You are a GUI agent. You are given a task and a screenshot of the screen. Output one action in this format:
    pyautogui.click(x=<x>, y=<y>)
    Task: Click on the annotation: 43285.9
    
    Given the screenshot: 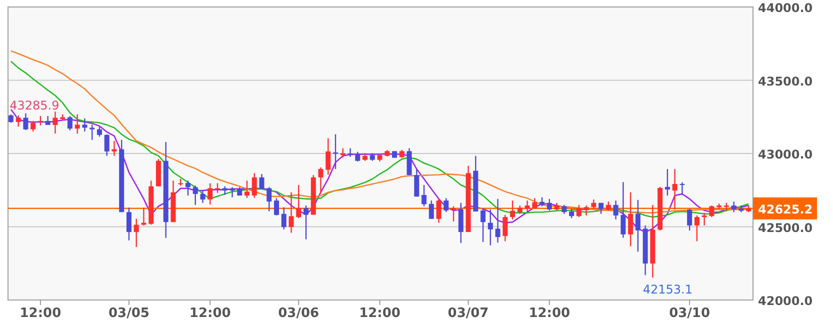 What is the action you would take?
    pyautogui.click(x=35, y=105)
    